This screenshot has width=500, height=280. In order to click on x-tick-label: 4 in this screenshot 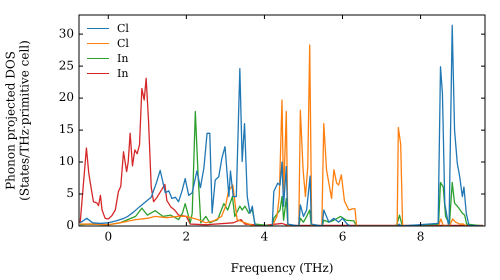, I will do `click(264, 236)`.